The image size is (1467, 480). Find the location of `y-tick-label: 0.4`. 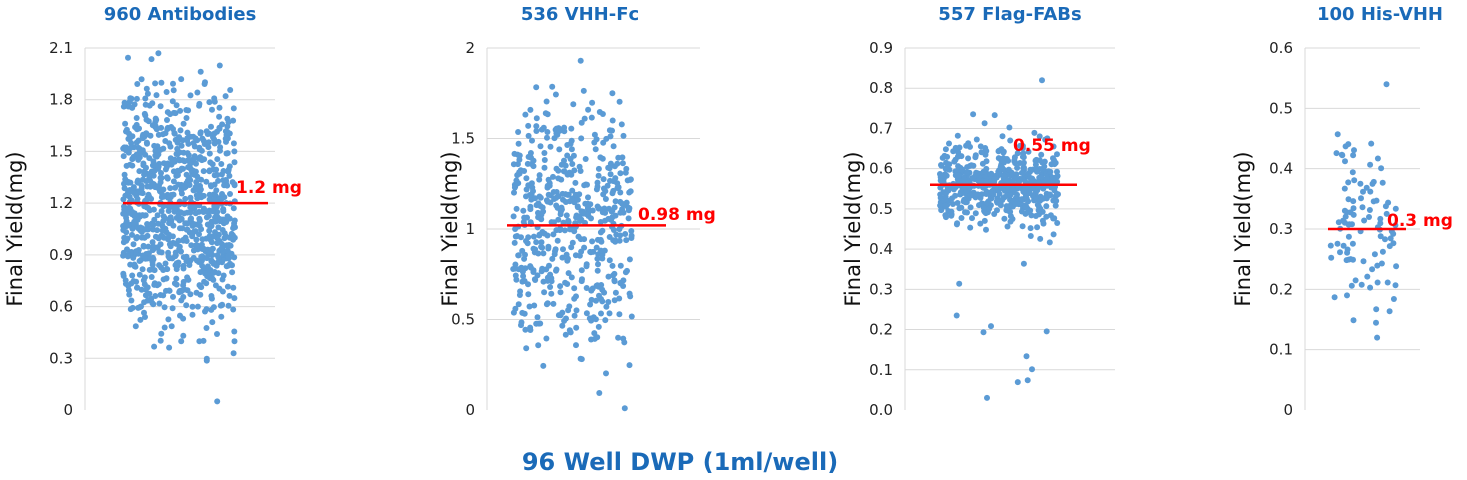

y-tick-label: 0.4 is located at coordinates (1281, 169).